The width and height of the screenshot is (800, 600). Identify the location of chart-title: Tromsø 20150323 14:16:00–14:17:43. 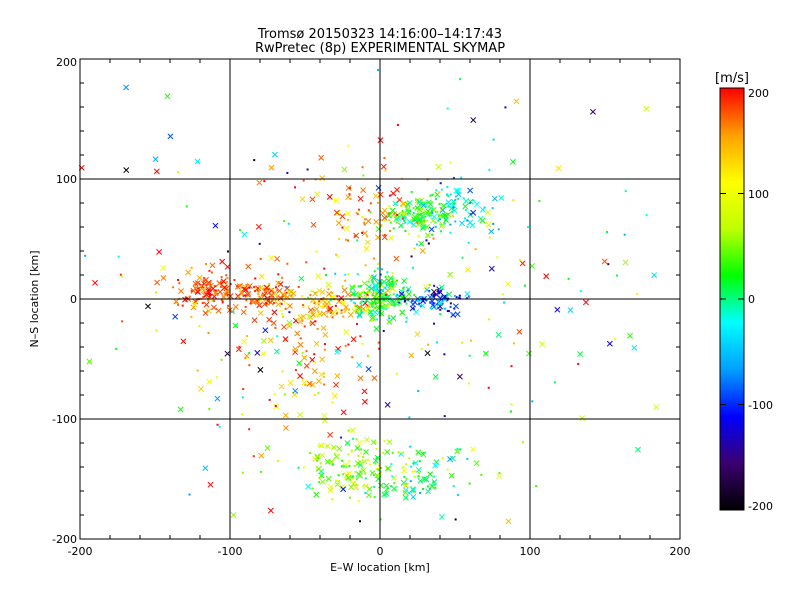
(379, 34).